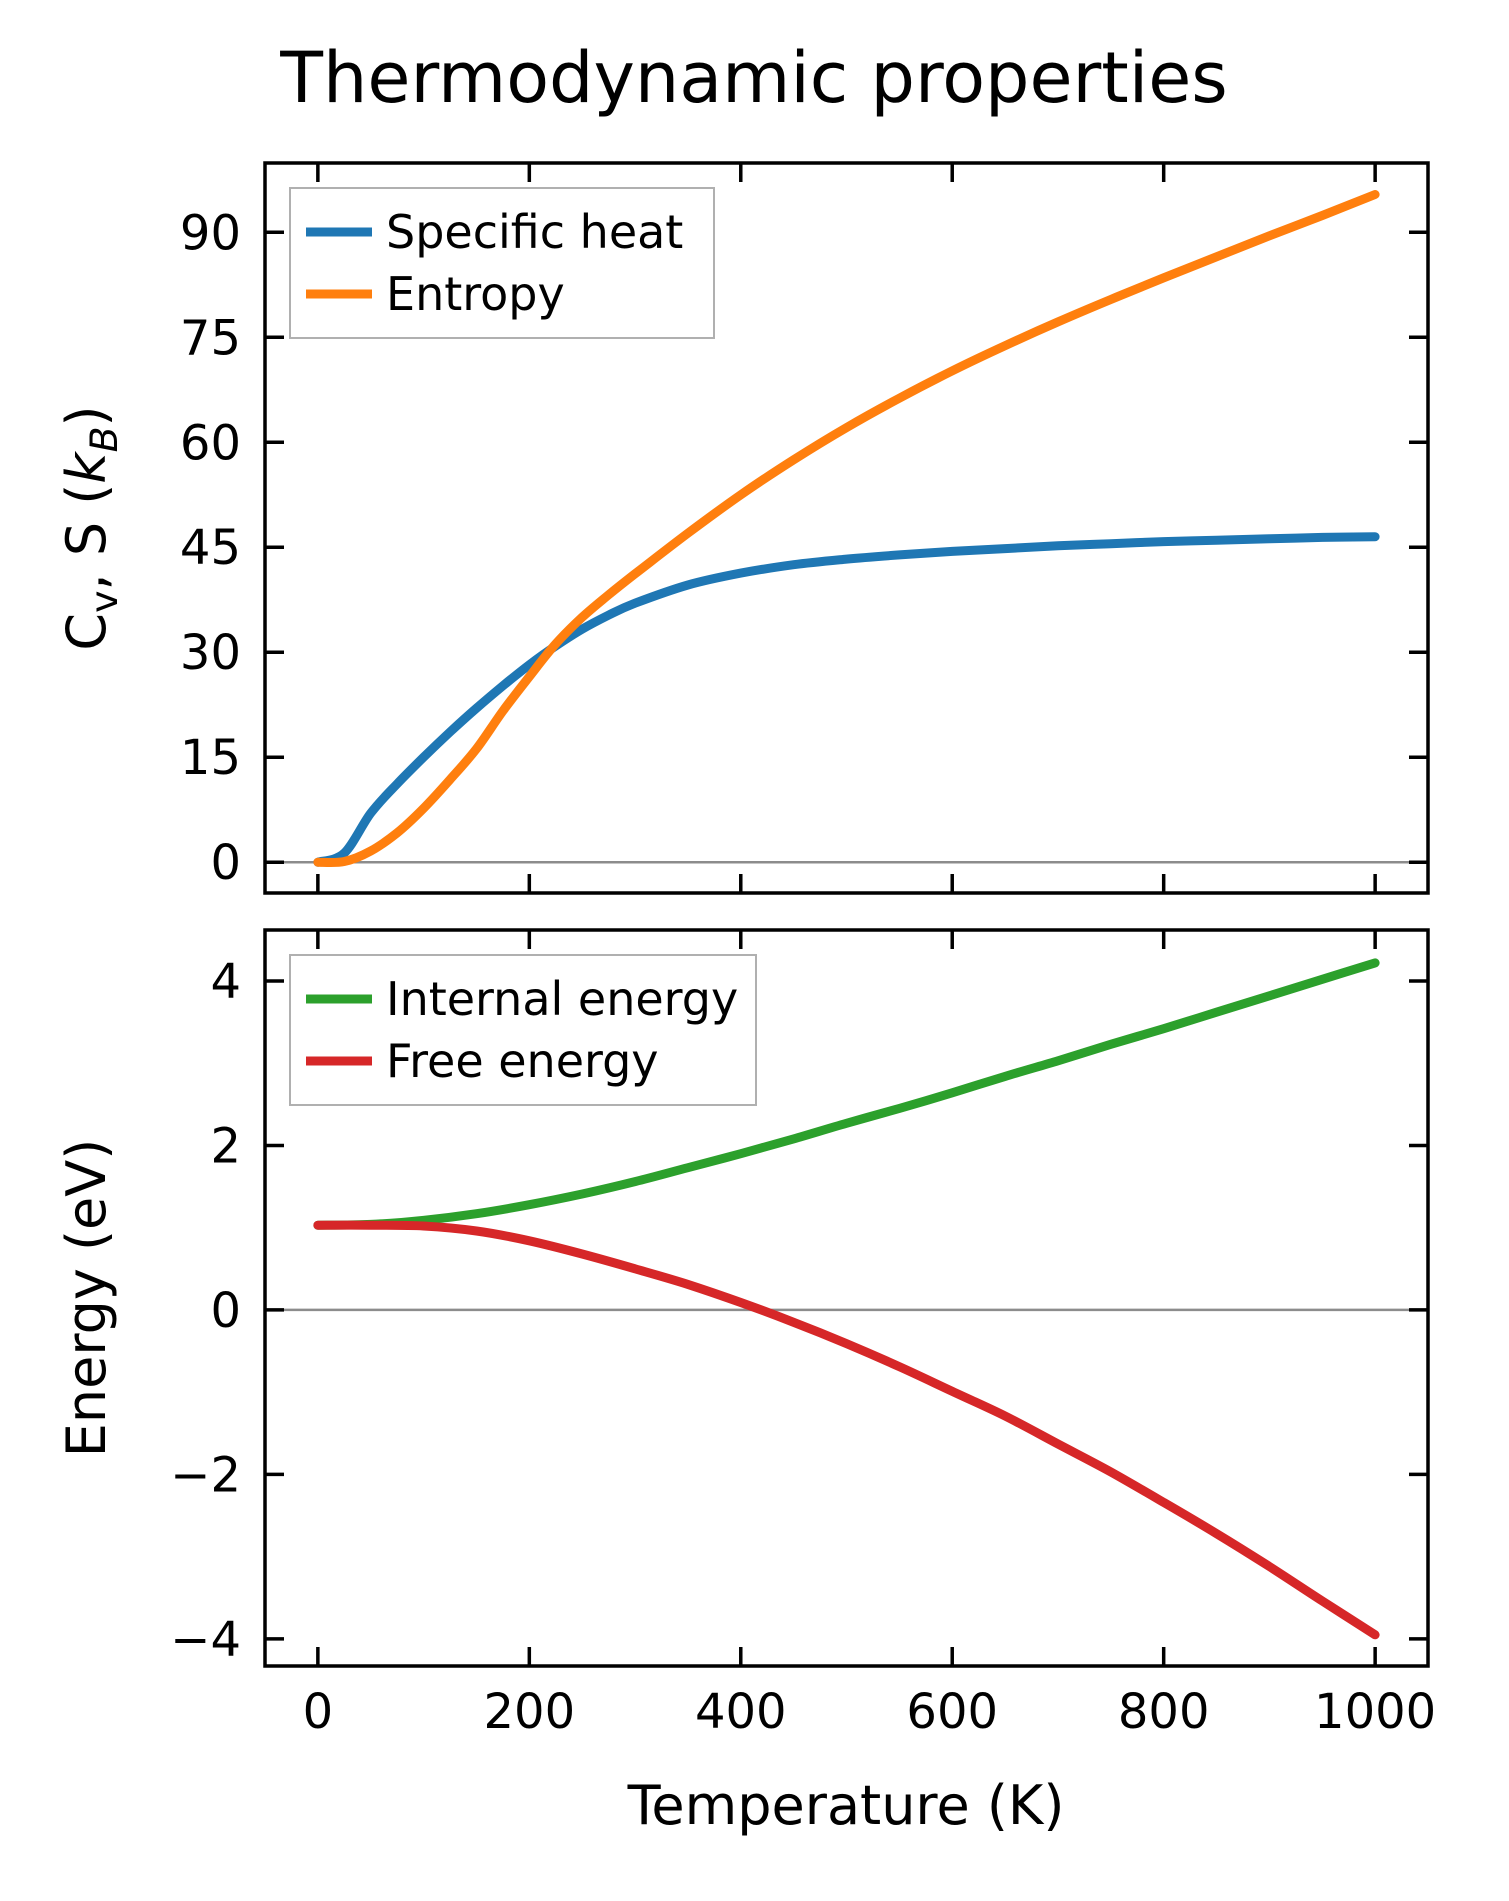 Image resolution: width=1509 pixels, height=1901 pixels. What do you see at coordinates (530, 1712) in the screenshot?
I see `x-tick-label: 200` at bounding box center [530, 1712].